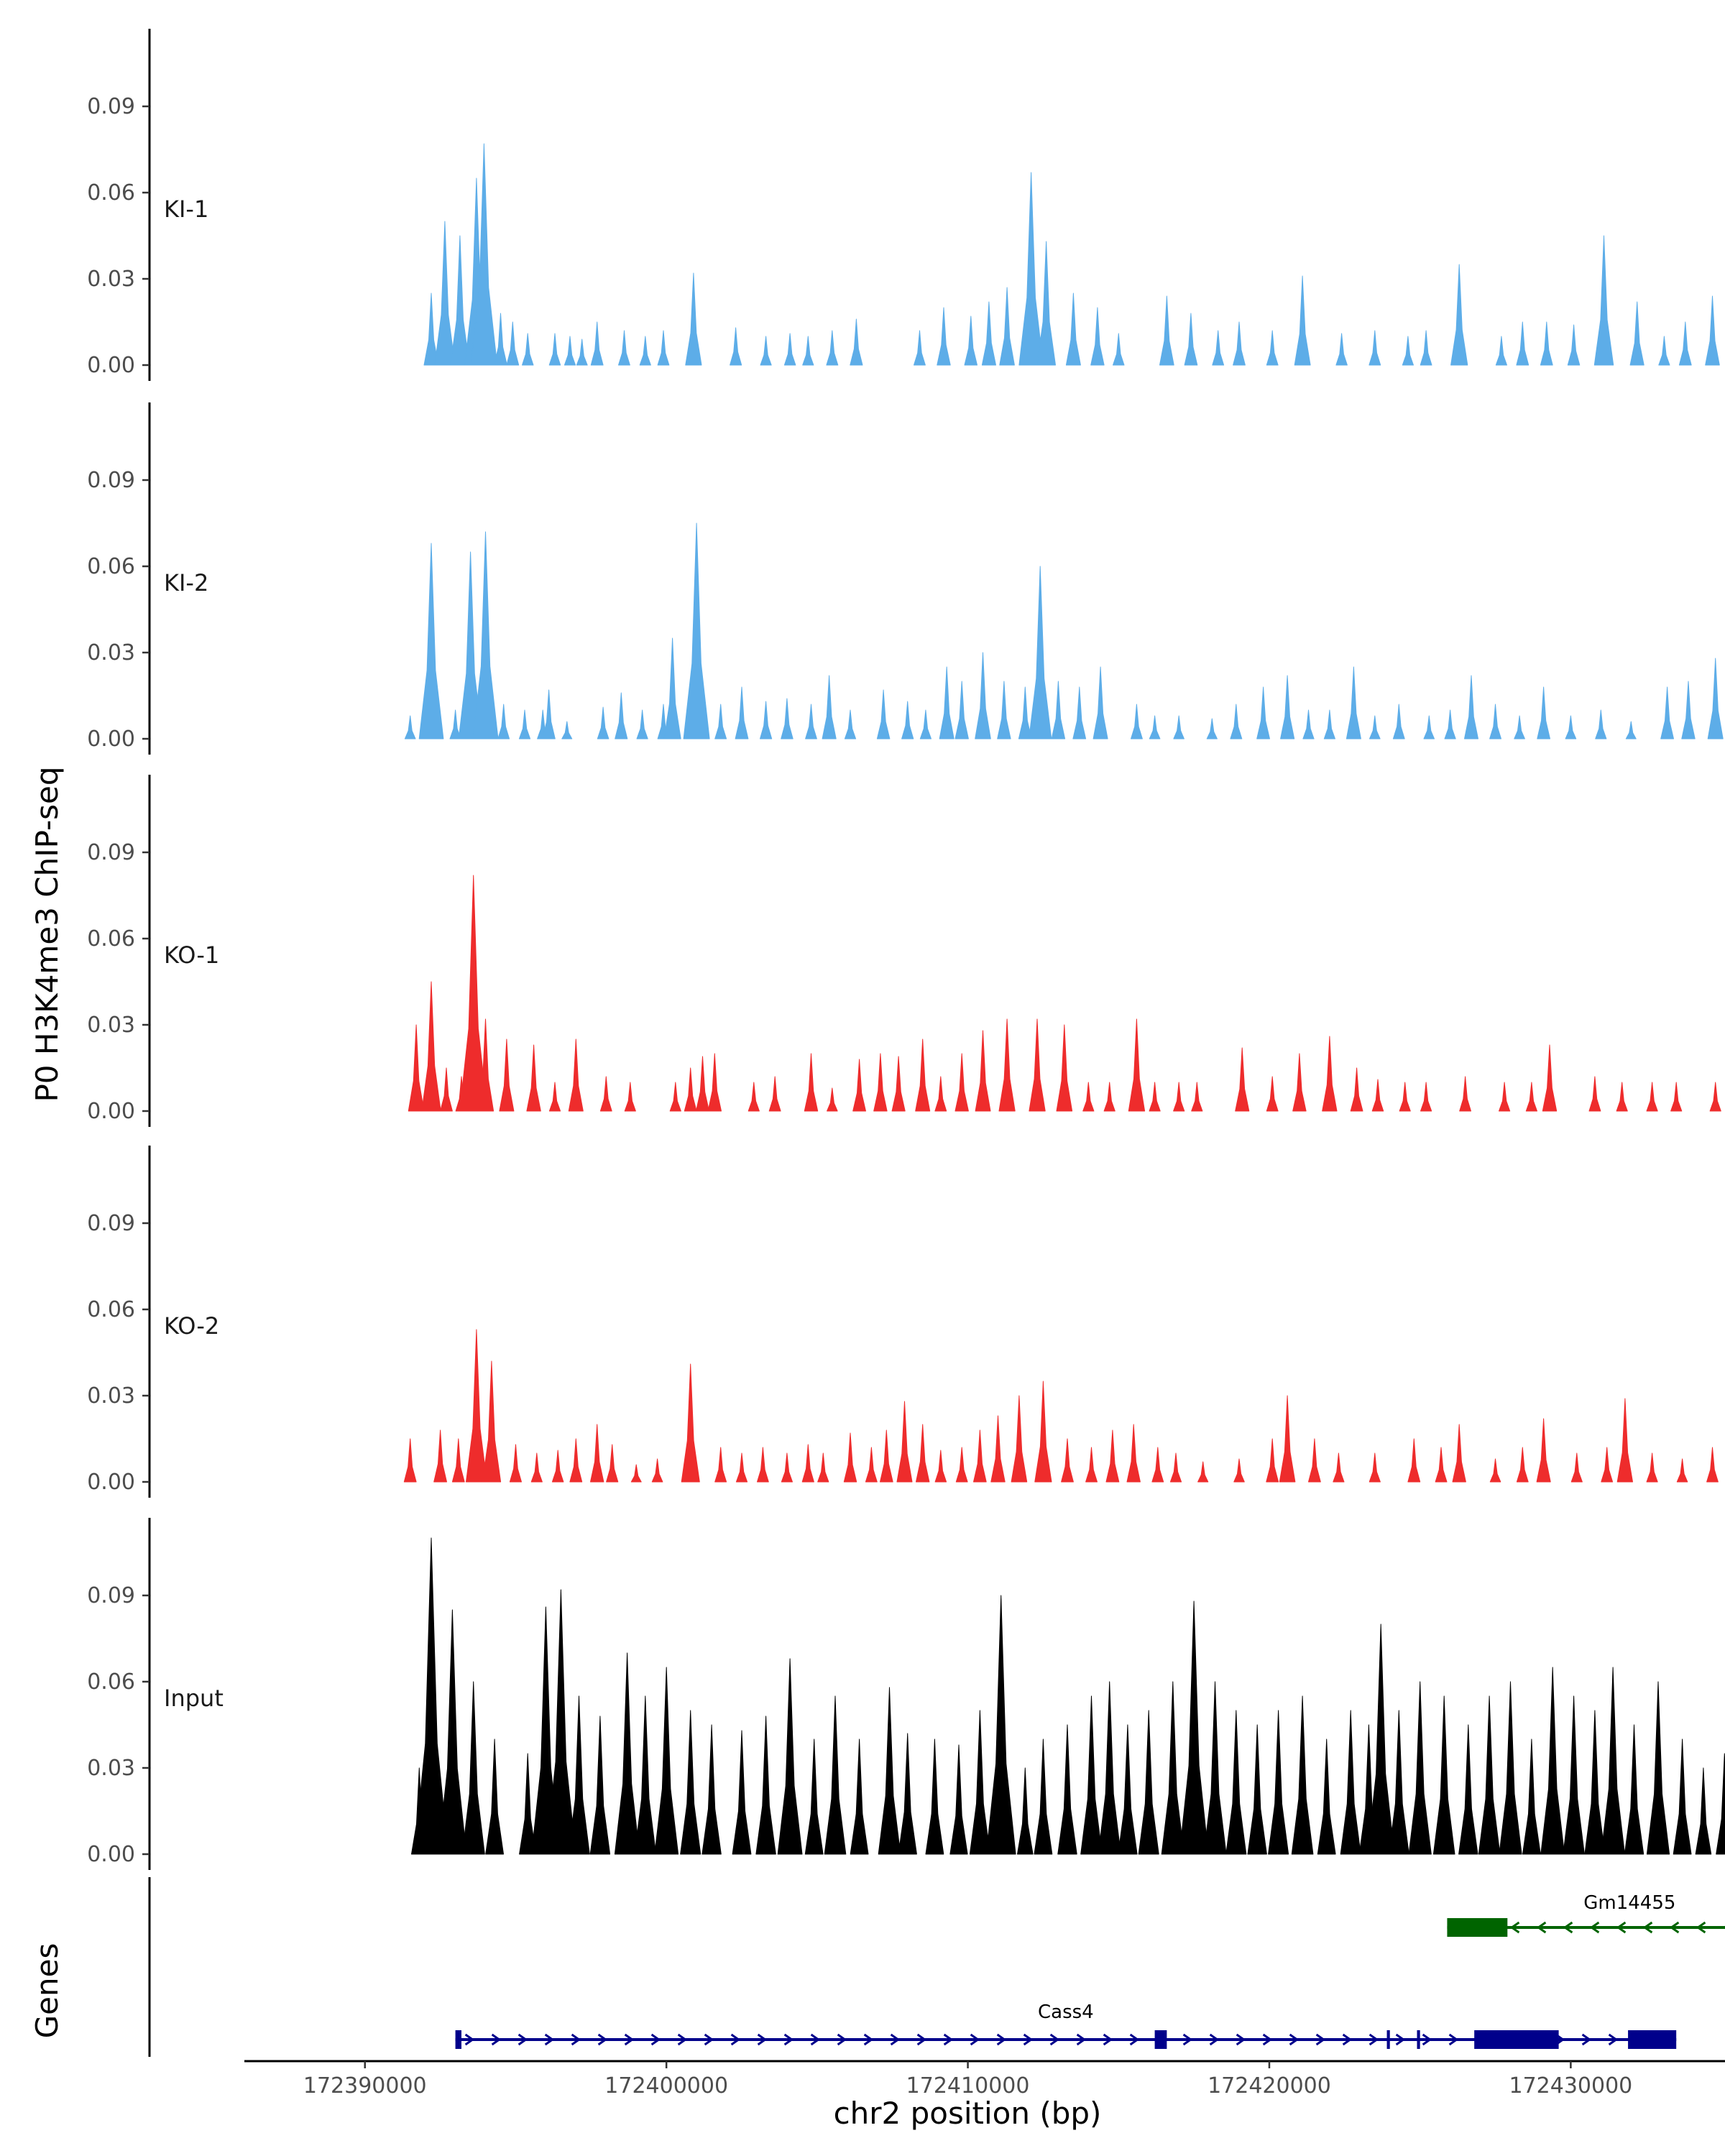 This screenshot has width=1725, height=2156. I want to click on x-tick-label: 172420000, so click(1269, 2086).